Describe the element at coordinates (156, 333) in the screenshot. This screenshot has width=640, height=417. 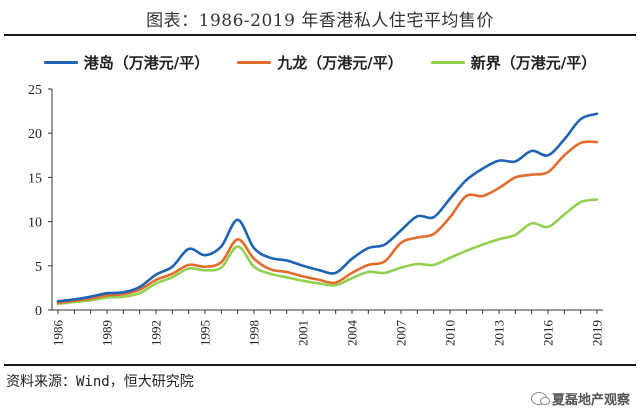
I see `x-tick-label: 1992` at that location.